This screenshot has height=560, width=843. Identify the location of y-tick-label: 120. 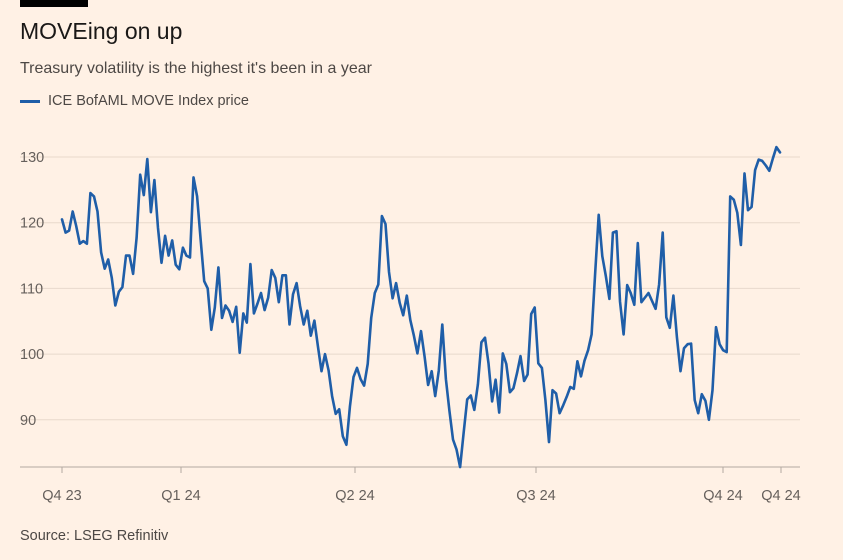
(32, 224).